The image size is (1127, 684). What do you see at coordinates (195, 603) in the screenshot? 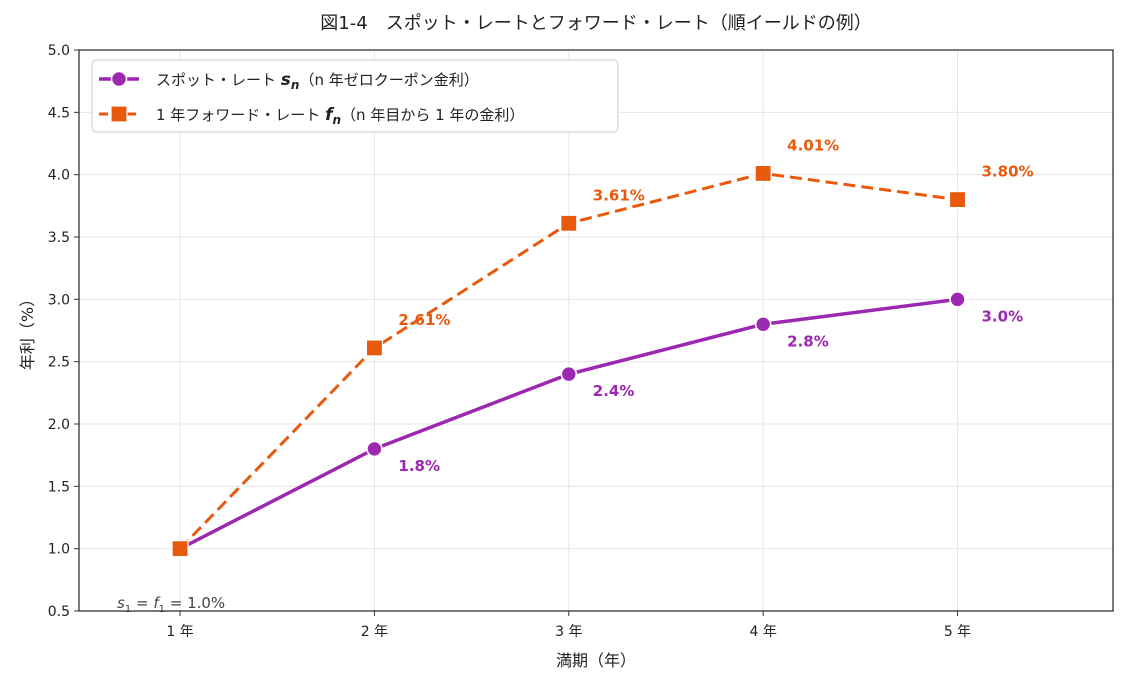
I see `annotation-eq2: = 1.0%` at bounding box center [195, 603].